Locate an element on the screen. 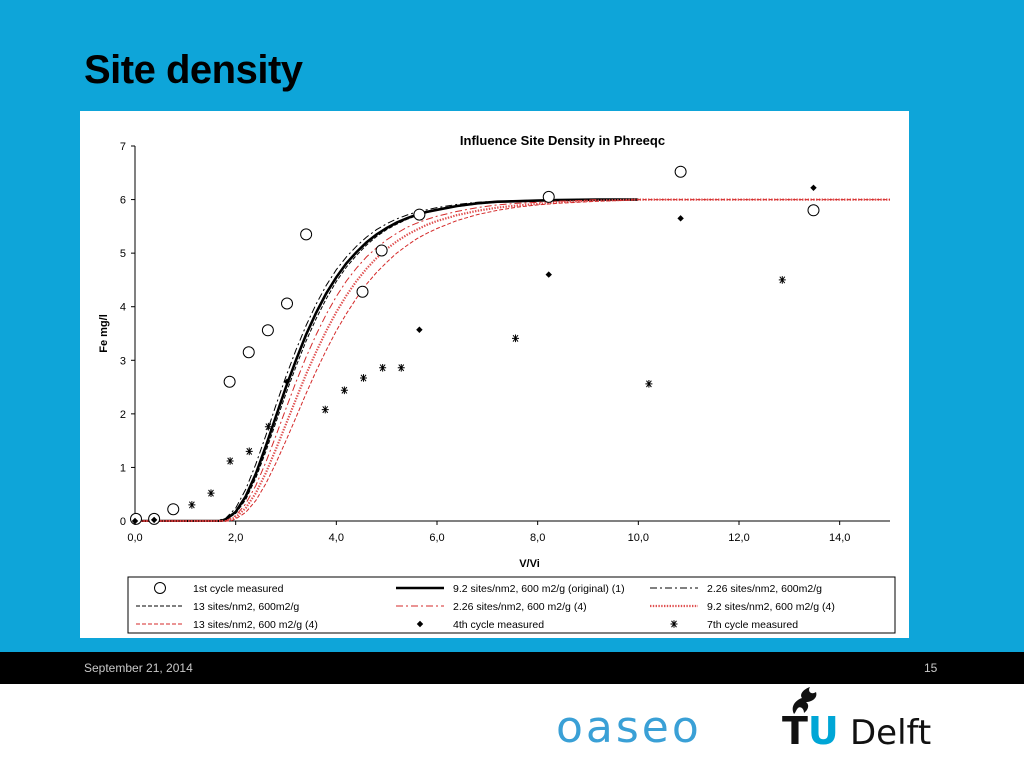 The height and width of the screenshot is (768, 1024). legend-label-3: 13 sites/nm2, 600m2/g is located at coordinates (246, 607).